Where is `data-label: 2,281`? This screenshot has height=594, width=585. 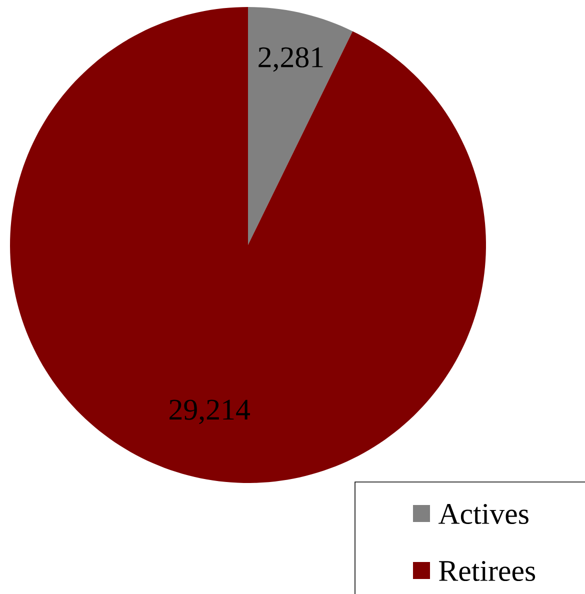 data-label: 2,281 is located at coordinates (290, 59).